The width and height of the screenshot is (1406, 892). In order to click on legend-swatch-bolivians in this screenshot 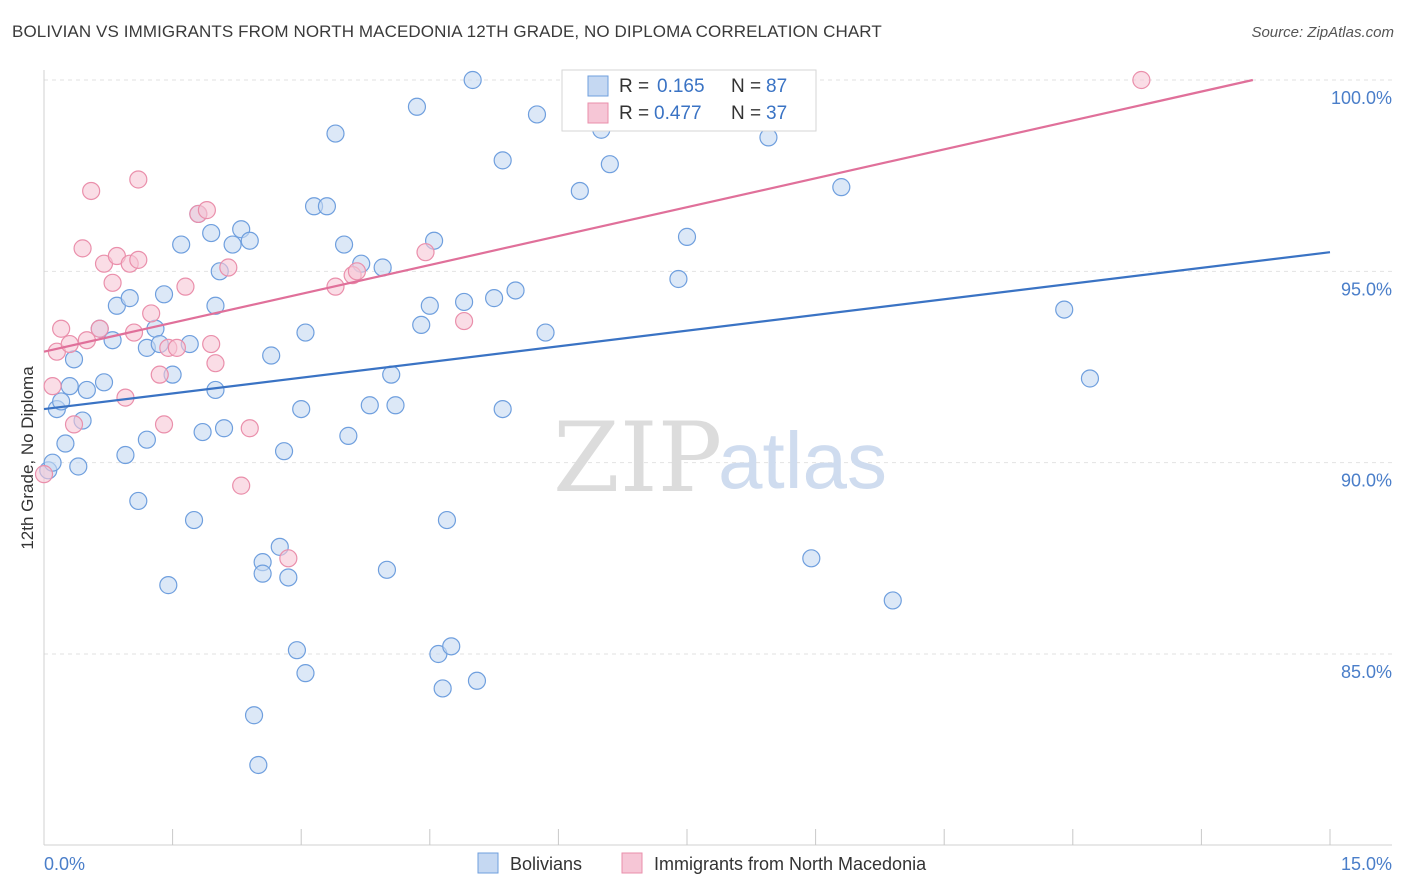, I will do `click(598, 86)`.